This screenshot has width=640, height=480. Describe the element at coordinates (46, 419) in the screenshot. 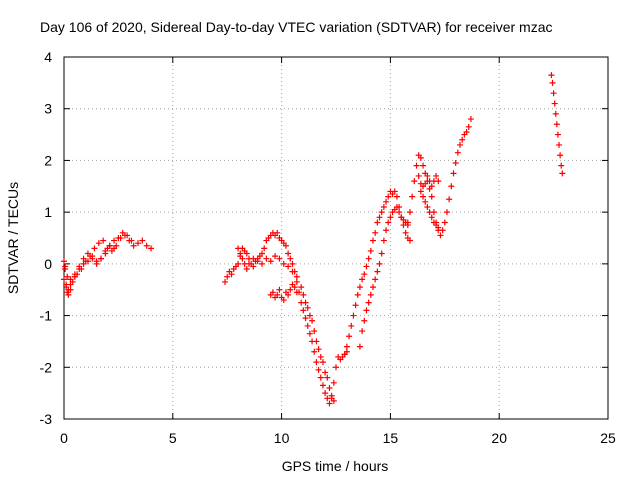

I see `y-tick-label: -3` at that location.